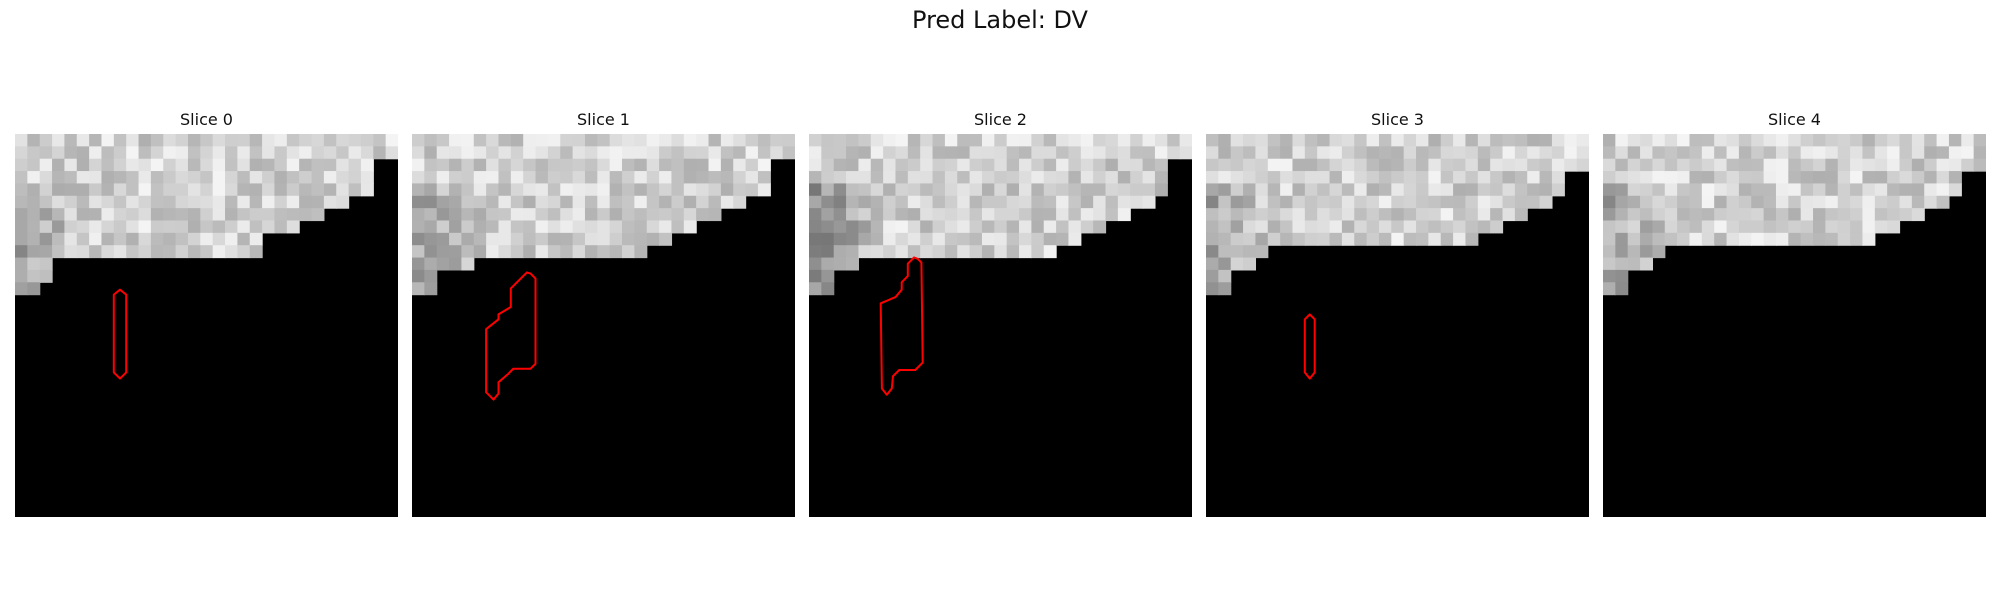 The height and width of the screenshot is (600, 2000). I want to click on slice-title: Slice 0, so click(206, 119).